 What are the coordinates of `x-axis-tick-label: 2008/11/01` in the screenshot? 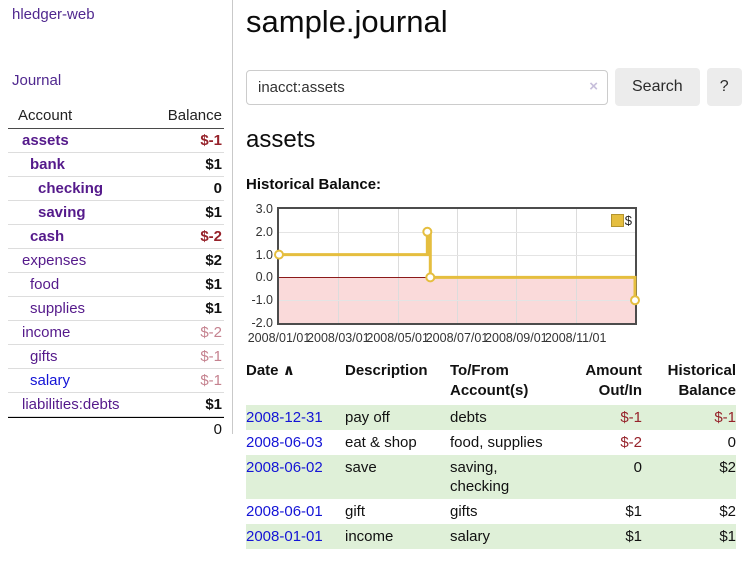 It's located at (575, 338).